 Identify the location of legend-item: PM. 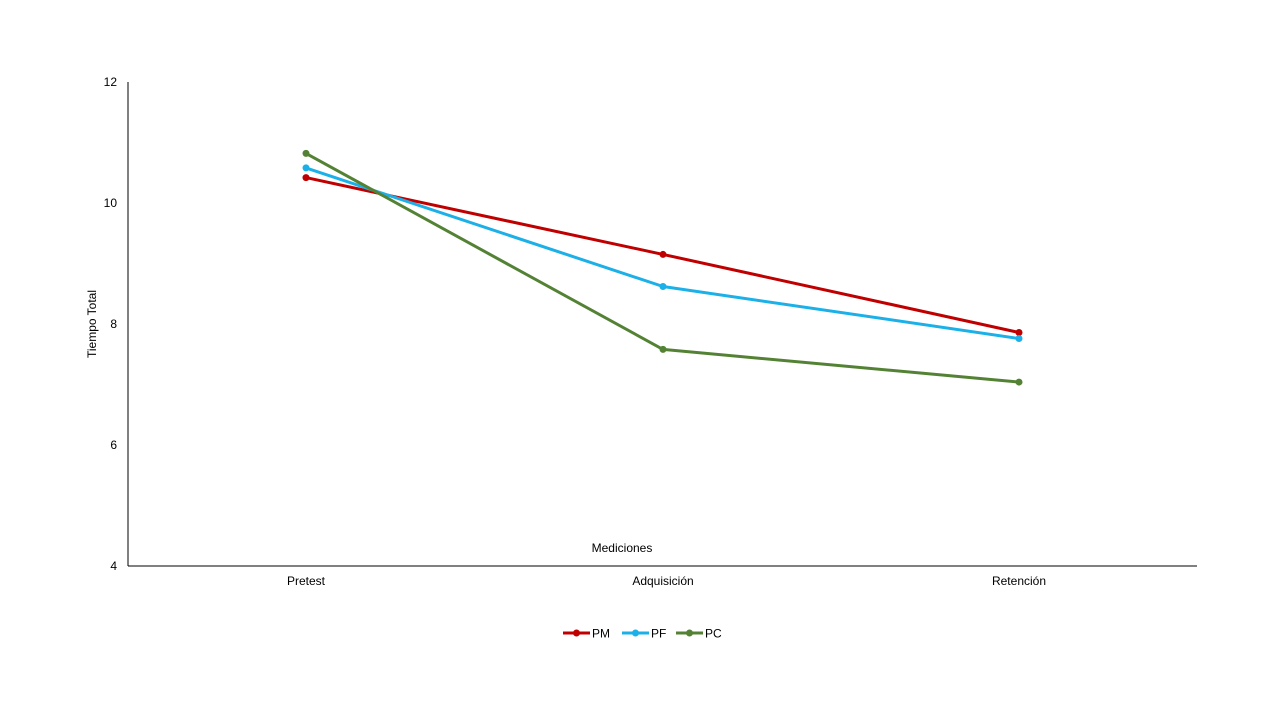
(586, 634).